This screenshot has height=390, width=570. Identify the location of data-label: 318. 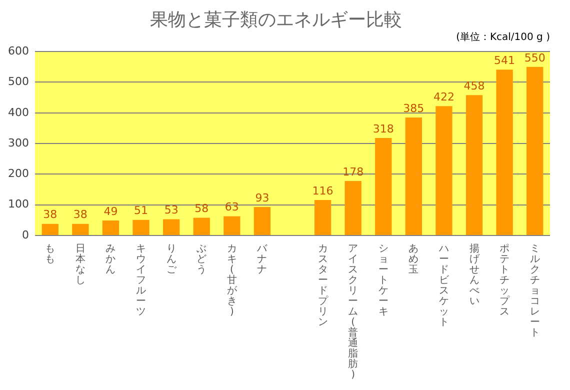
(383, 129).